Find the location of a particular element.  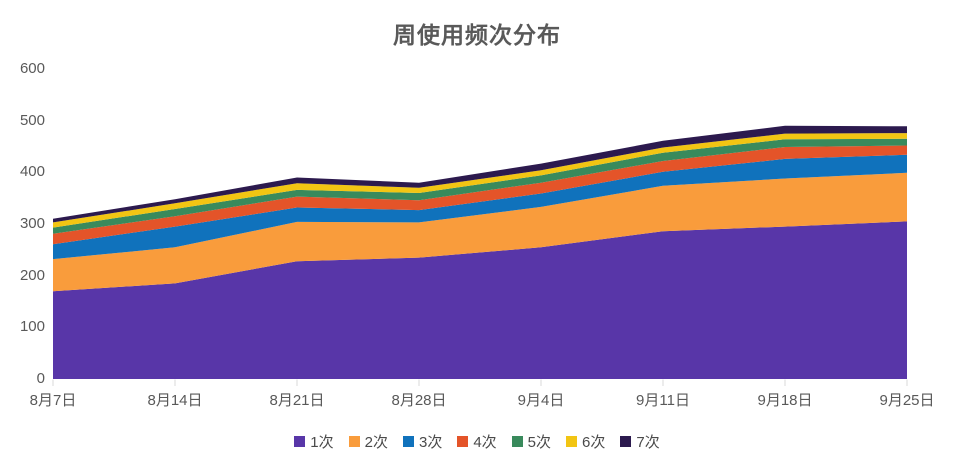

legend-item-7: 7次 is located at coordinates (640, 441).